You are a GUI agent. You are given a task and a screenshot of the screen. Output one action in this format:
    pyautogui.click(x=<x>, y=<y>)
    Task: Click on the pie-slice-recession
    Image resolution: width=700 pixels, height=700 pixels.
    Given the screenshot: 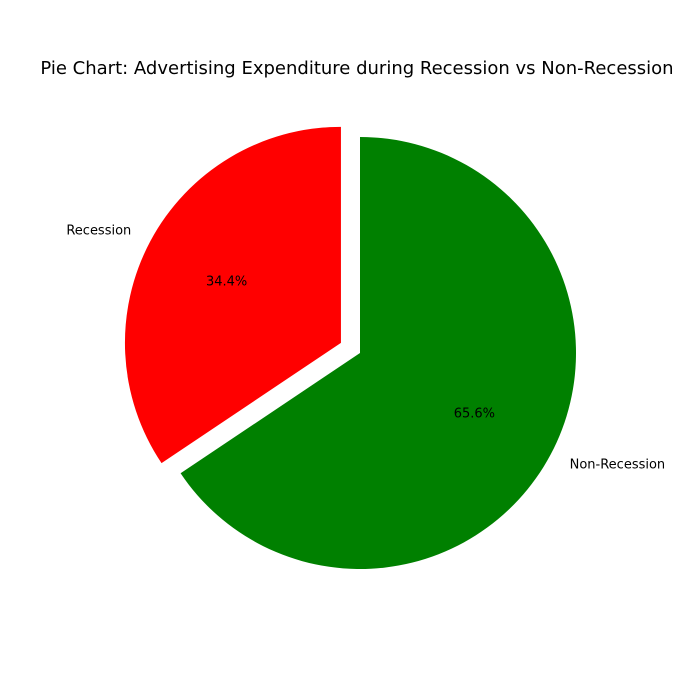 What is the action you would take?
    pyautogui.click(x=232, y=295)
    